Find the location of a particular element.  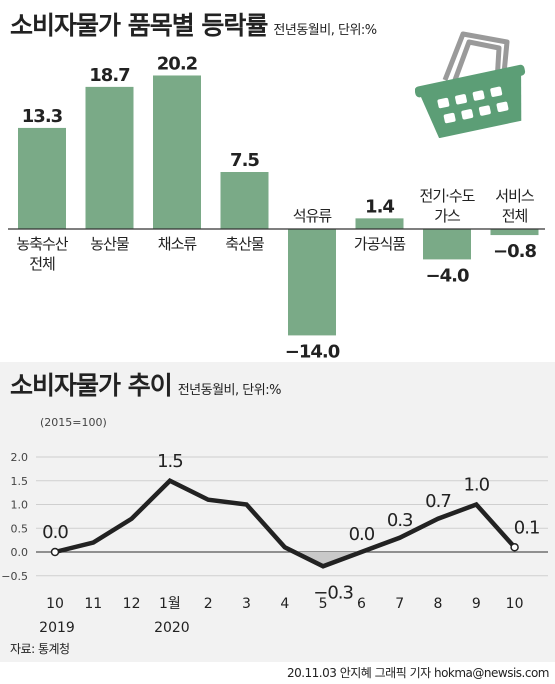

x-tick-label: 3 is located at coordinates (246, 604).